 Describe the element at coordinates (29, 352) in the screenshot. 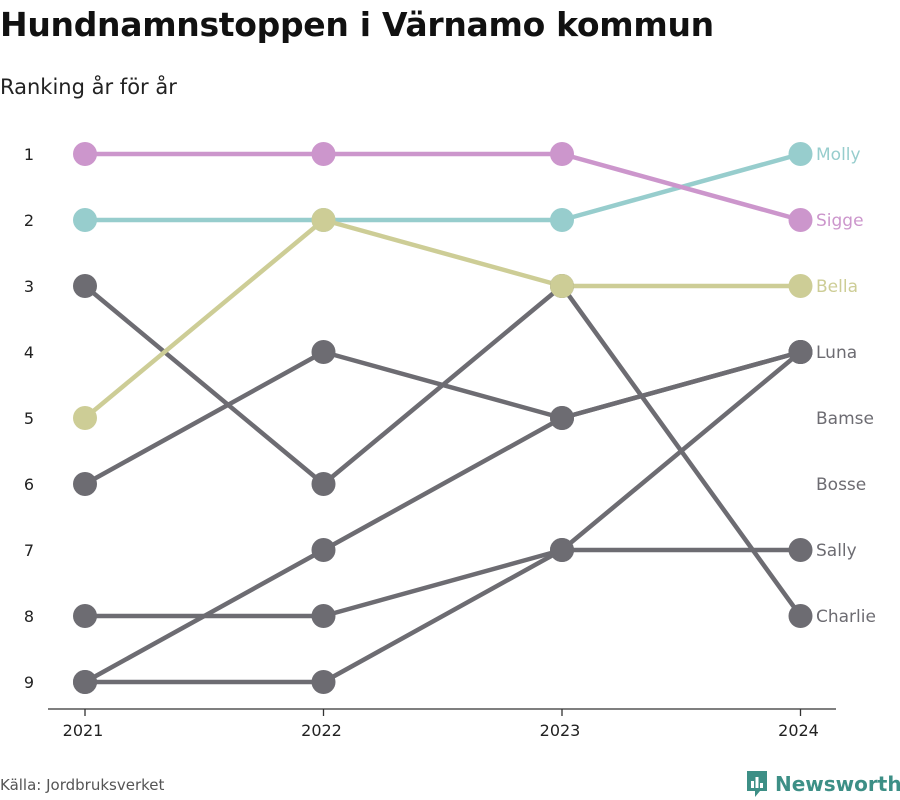

I see `y-tick-label-4: 4` at that location.